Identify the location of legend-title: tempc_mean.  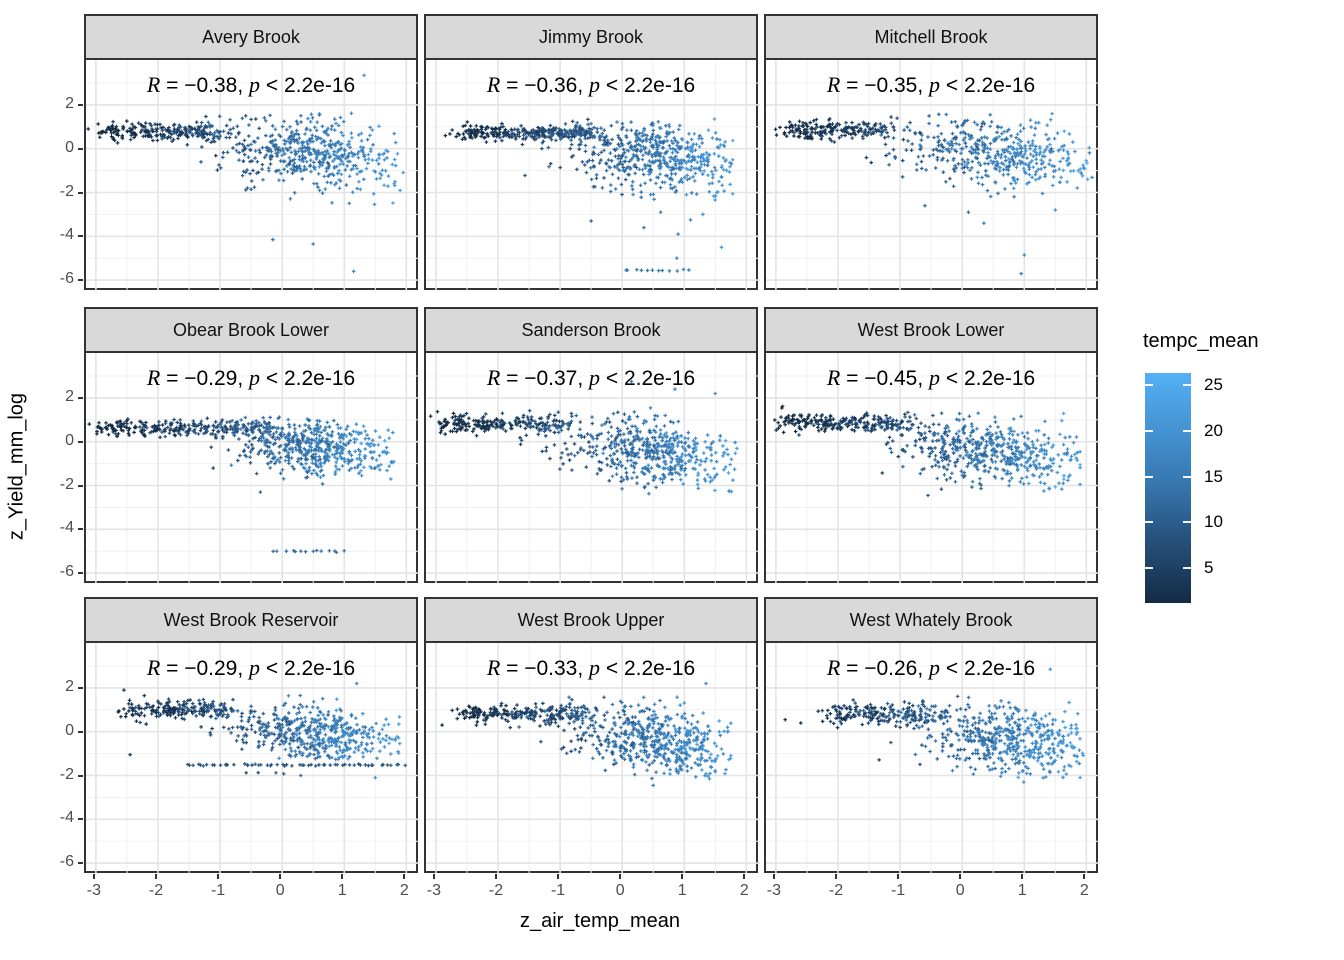
(1201, 341).